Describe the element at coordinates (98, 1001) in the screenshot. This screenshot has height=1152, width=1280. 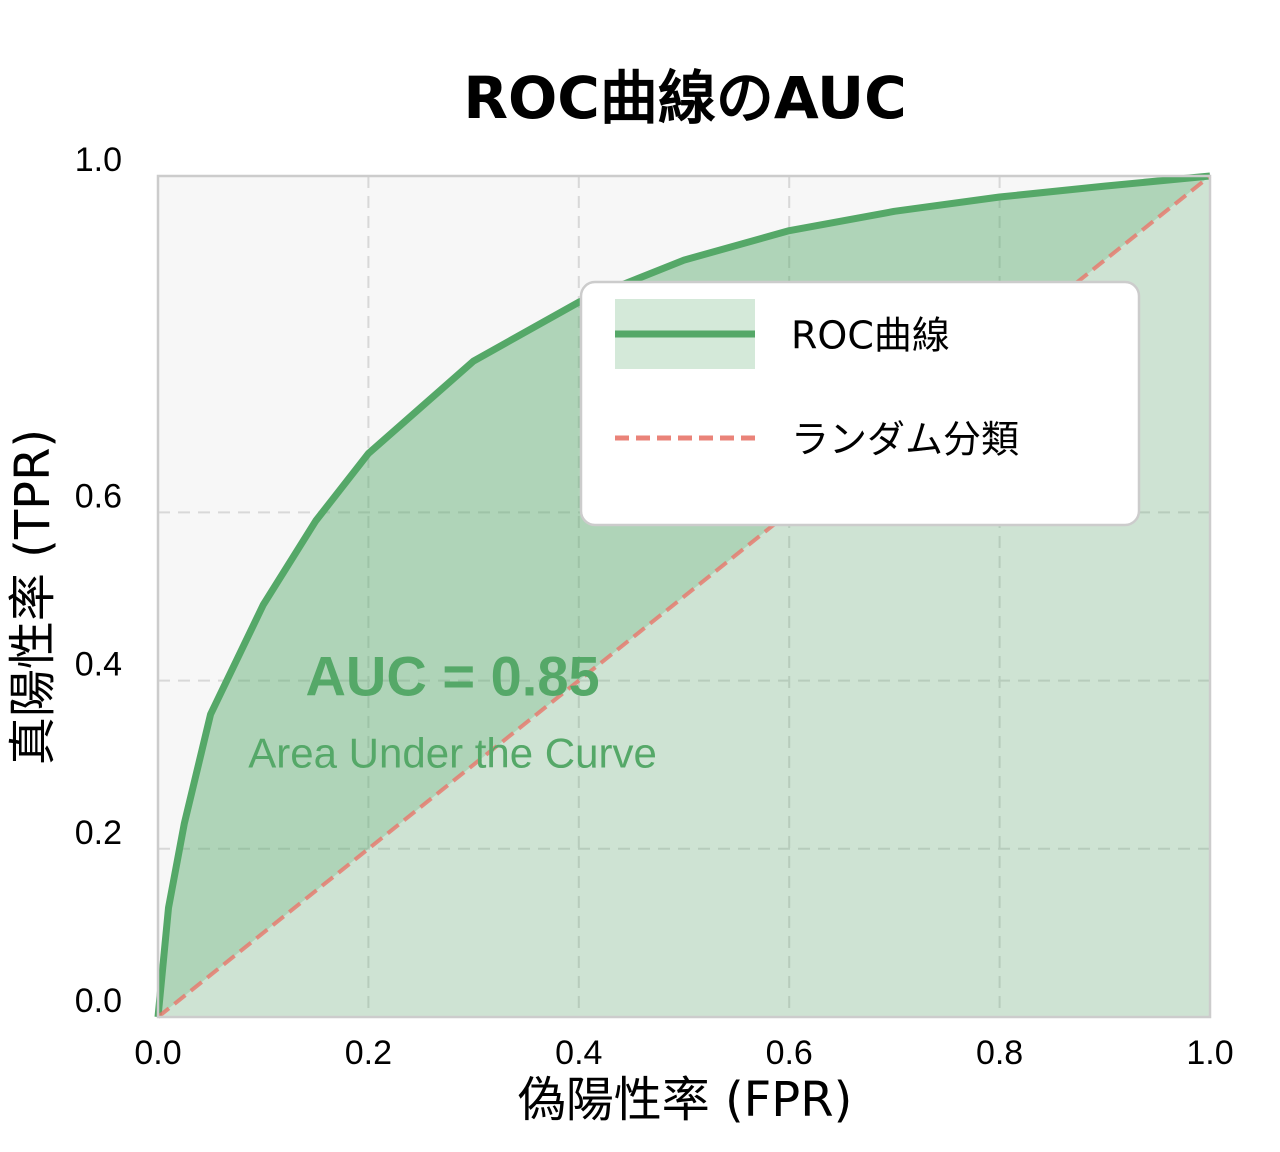
I see `y-tick-label: 0.0` at that location.